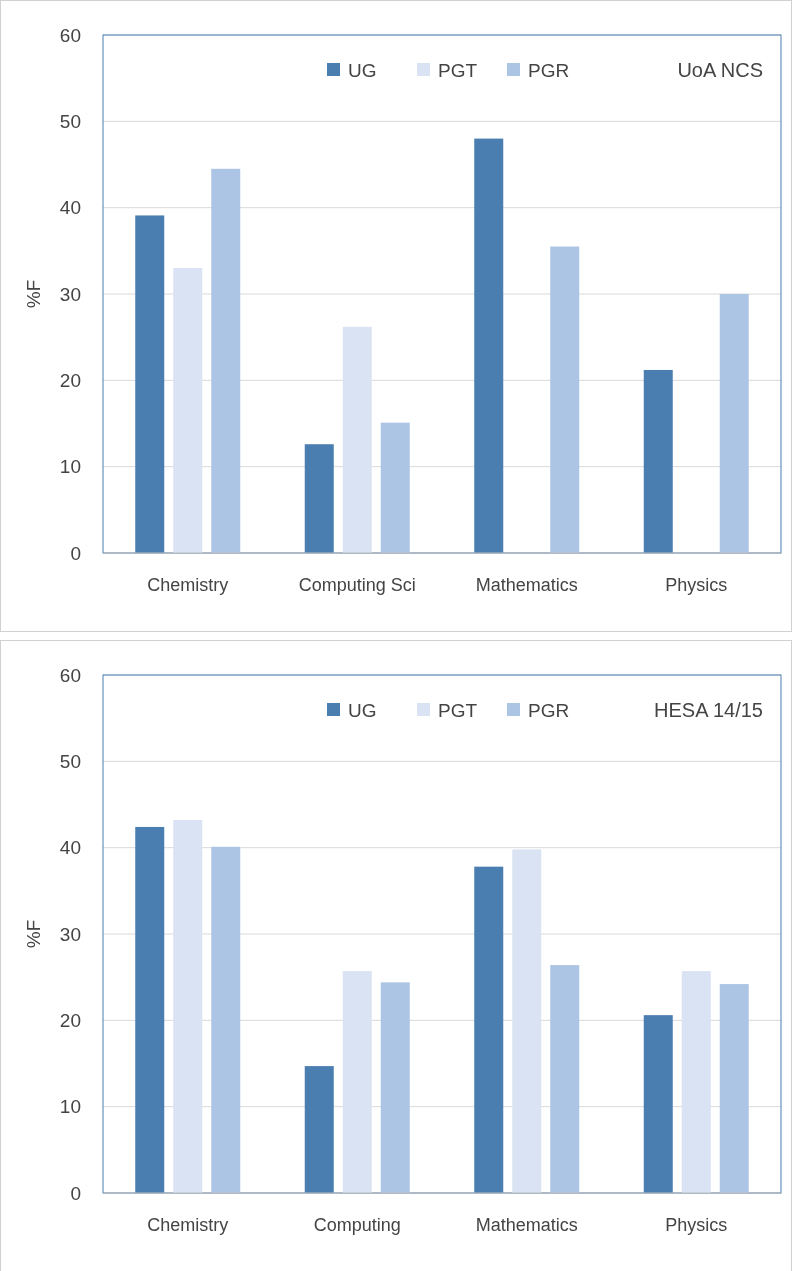 This screenshot has width=792, height=1271. I want to click on annotation: HESA 14/15, so click(708, 710).